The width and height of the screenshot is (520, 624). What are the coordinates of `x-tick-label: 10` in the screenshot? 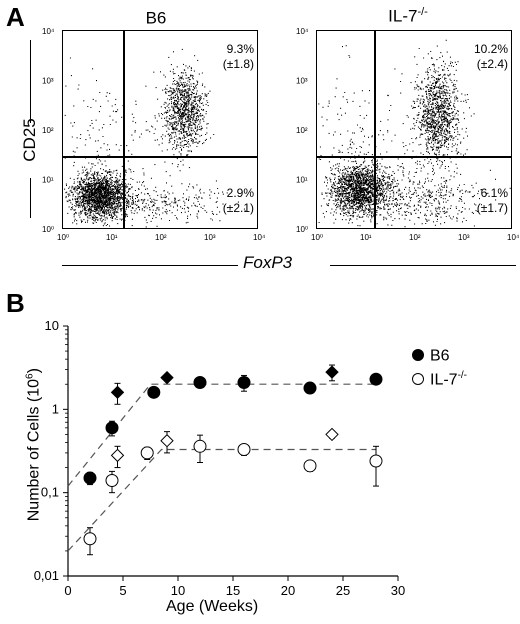 It's located at (178, 590).